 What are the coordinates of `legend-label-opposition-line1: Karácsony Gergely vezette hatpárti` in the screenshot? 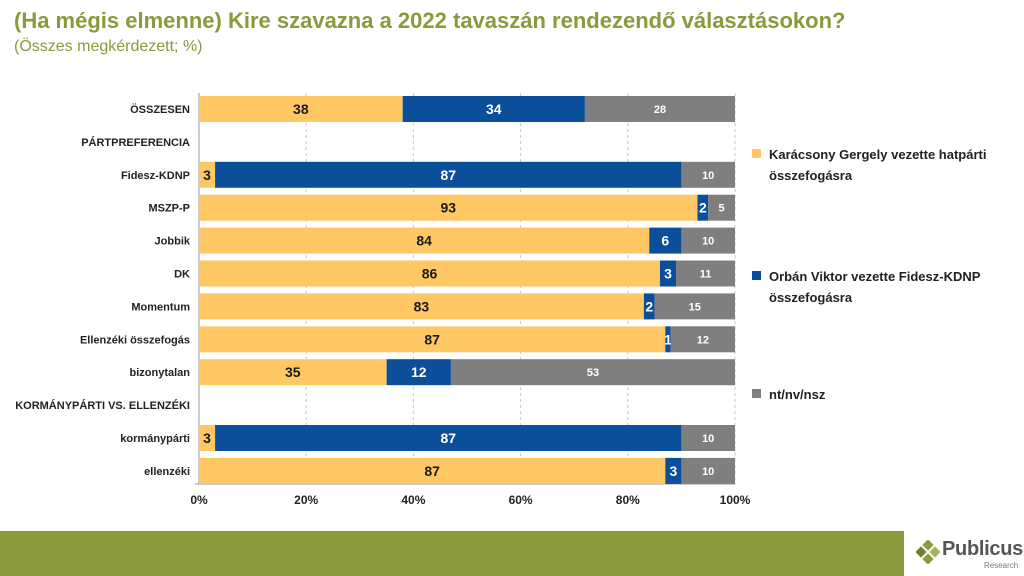 It's located at (878, 154).